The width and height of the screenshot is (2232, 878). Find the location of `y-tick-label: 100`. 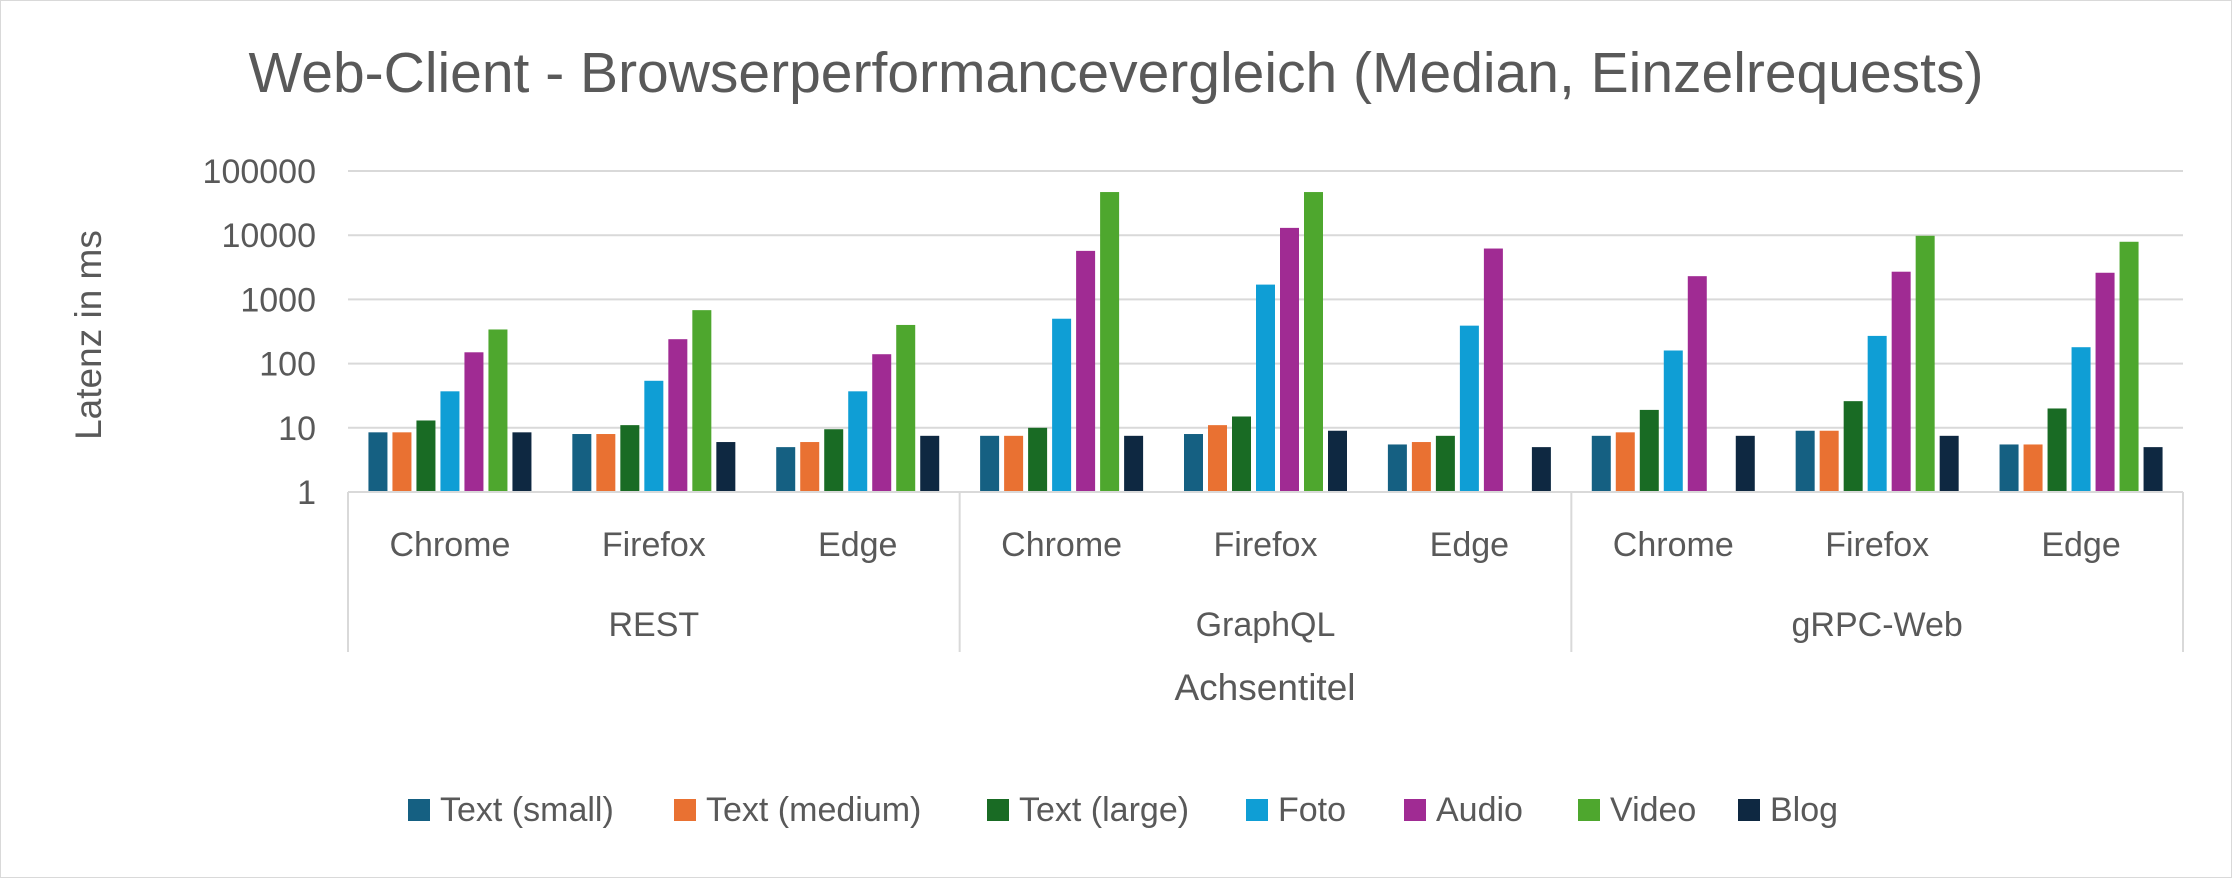

y-tick-label: 100 is located at coordinates (287, 365).